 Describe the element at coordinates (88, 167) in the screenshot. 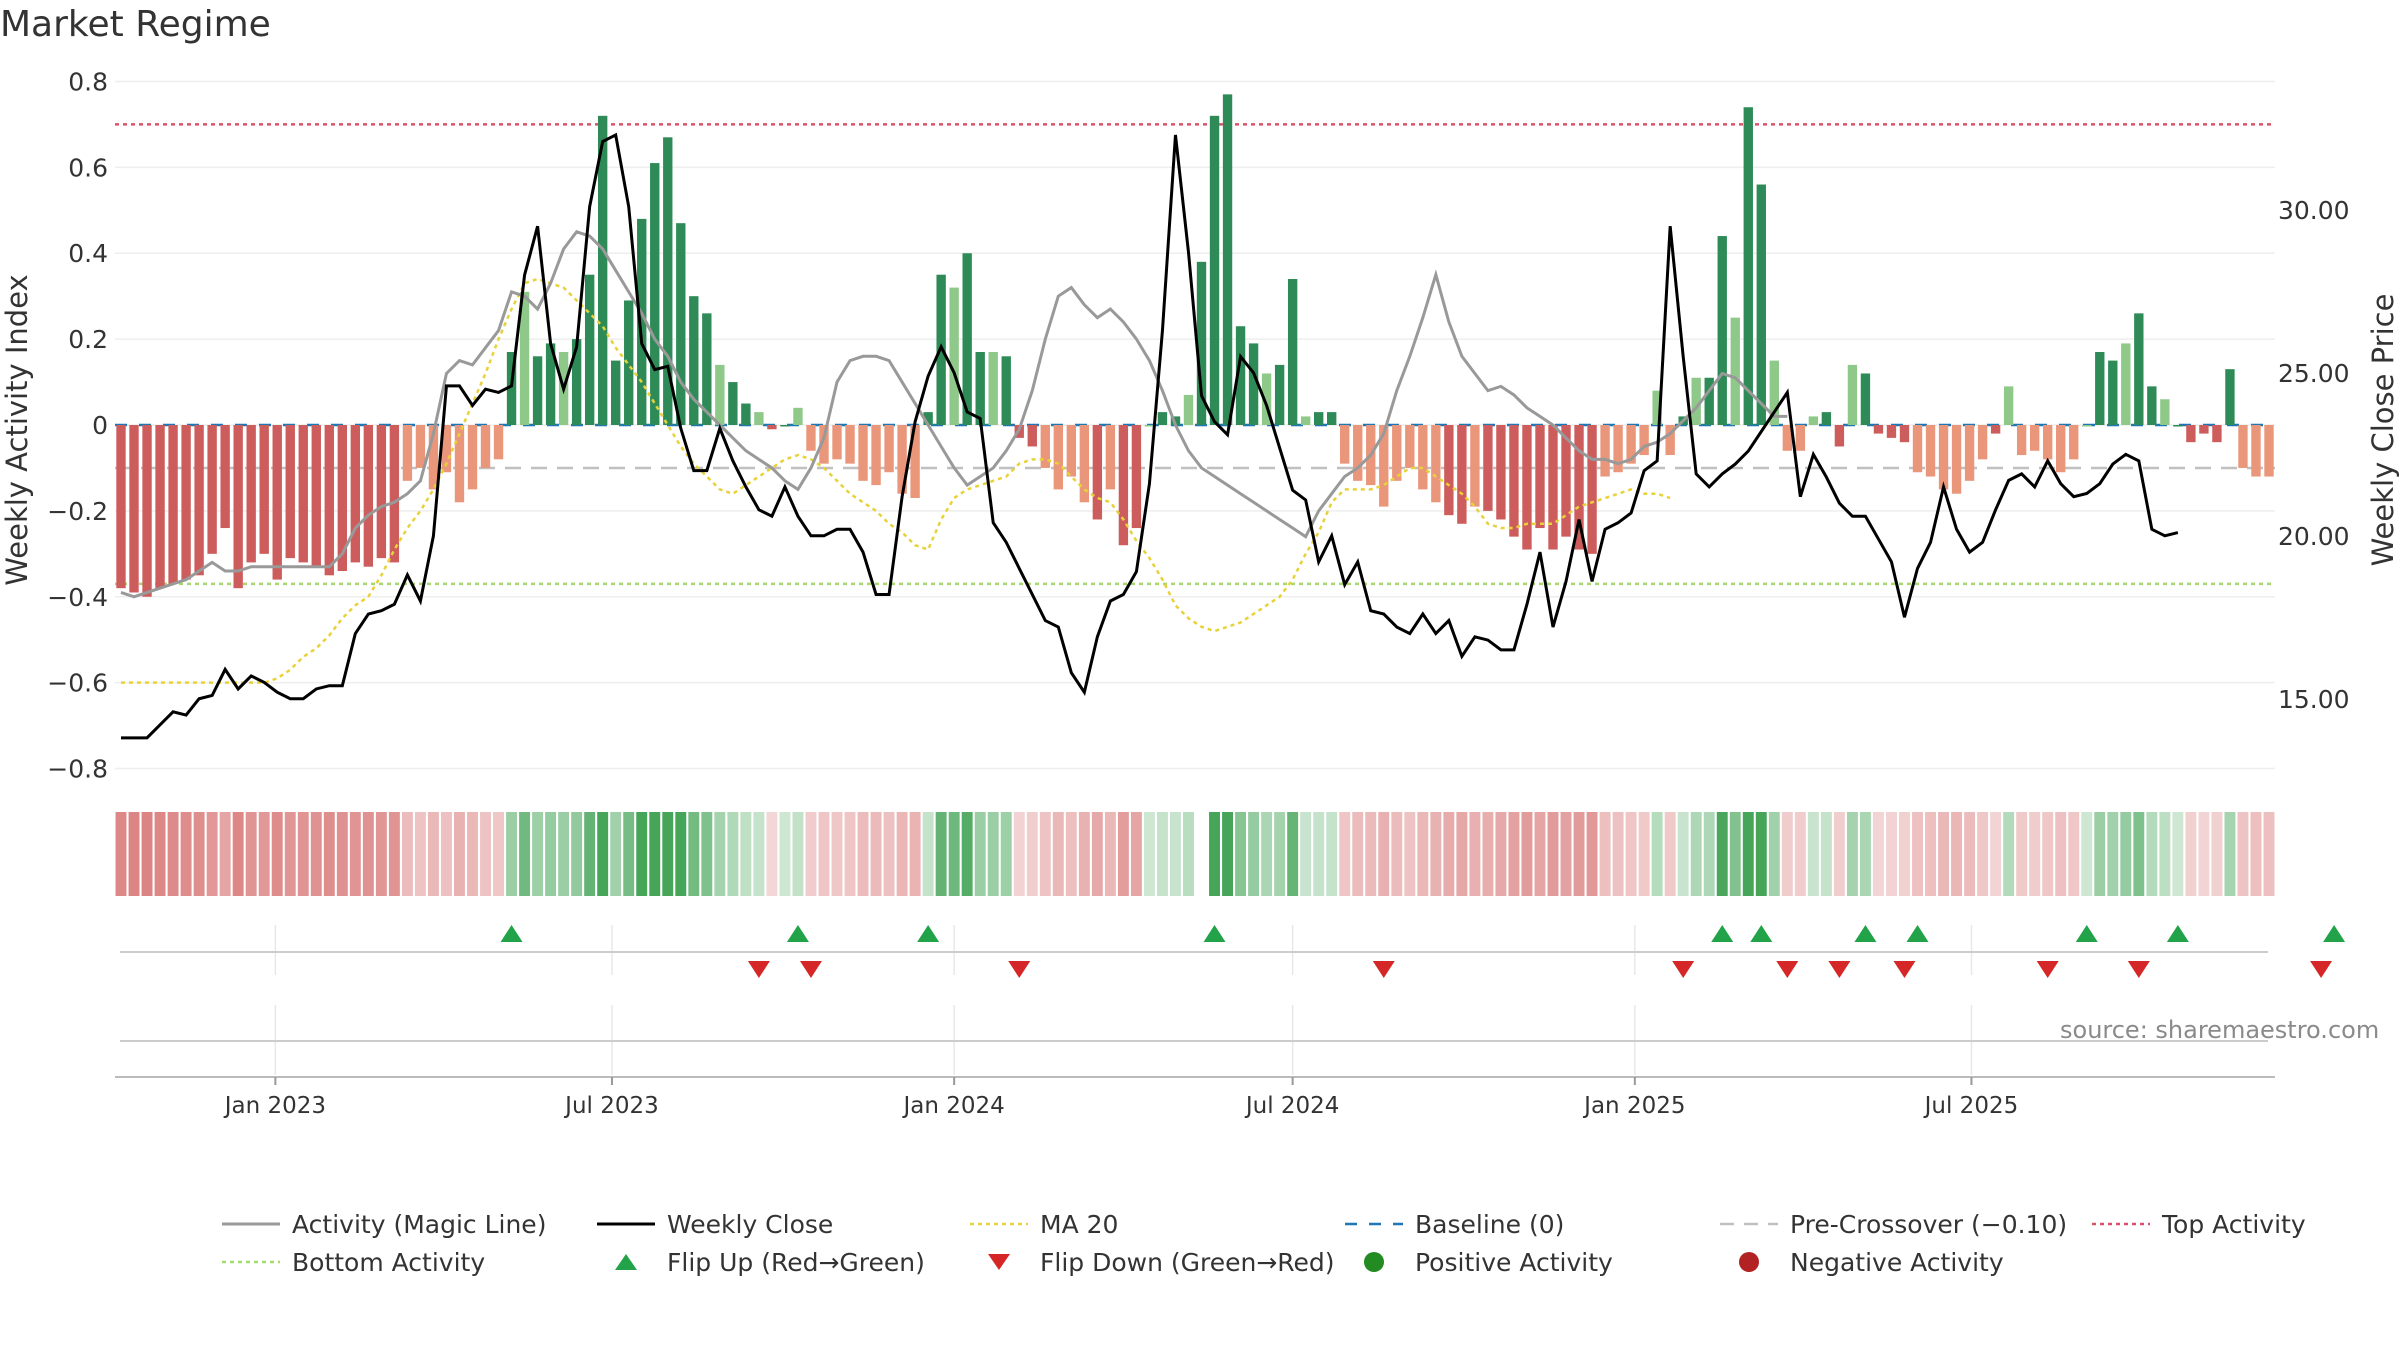

I see `left-tick-label: 0.6` at that location.